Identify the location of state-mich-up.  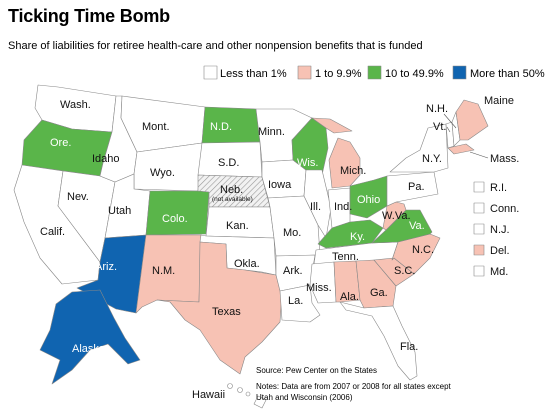
(332, 125).